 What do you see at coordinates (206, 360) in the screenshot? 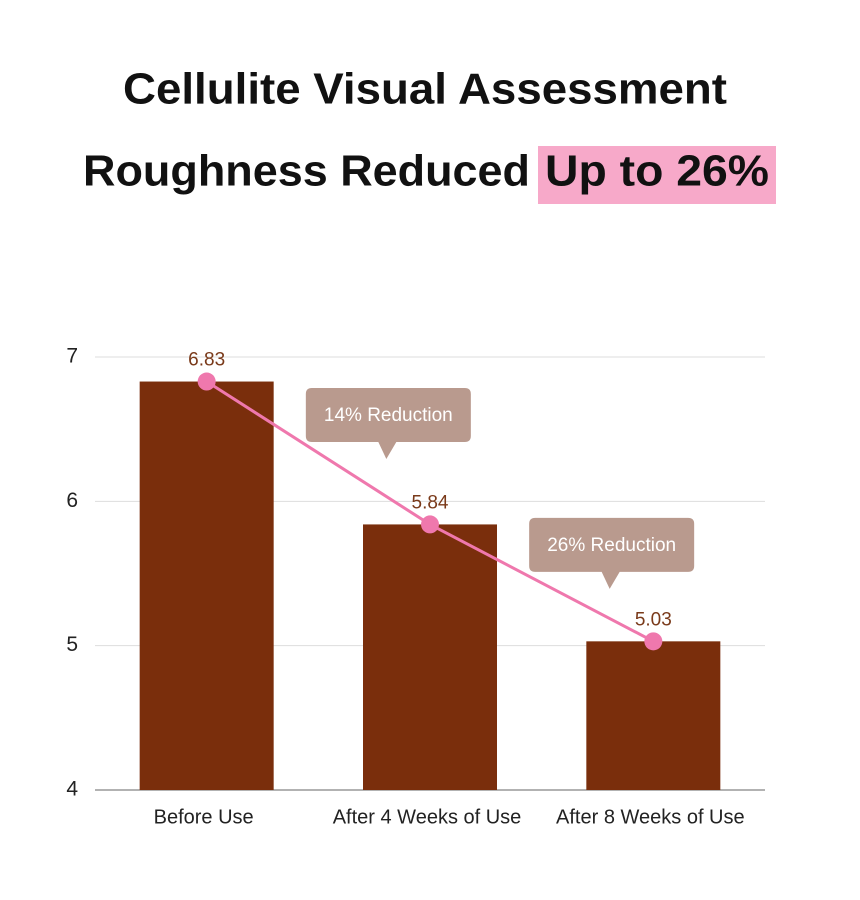
I see `value-label: 6.83` at bounding box center [206, 360].